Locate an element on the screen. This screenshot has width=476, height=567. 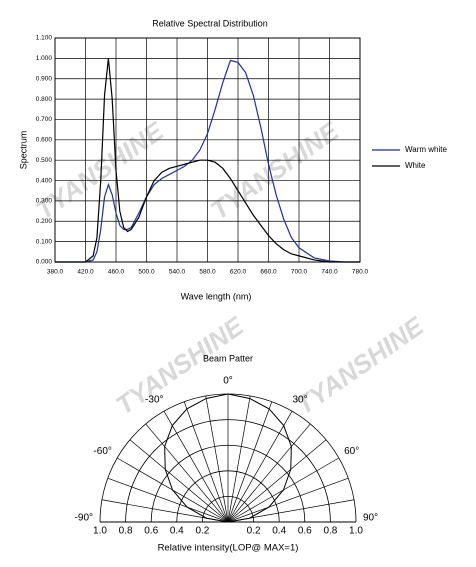
x-tick-label: 740.0 is located at coordinates (329, 272).